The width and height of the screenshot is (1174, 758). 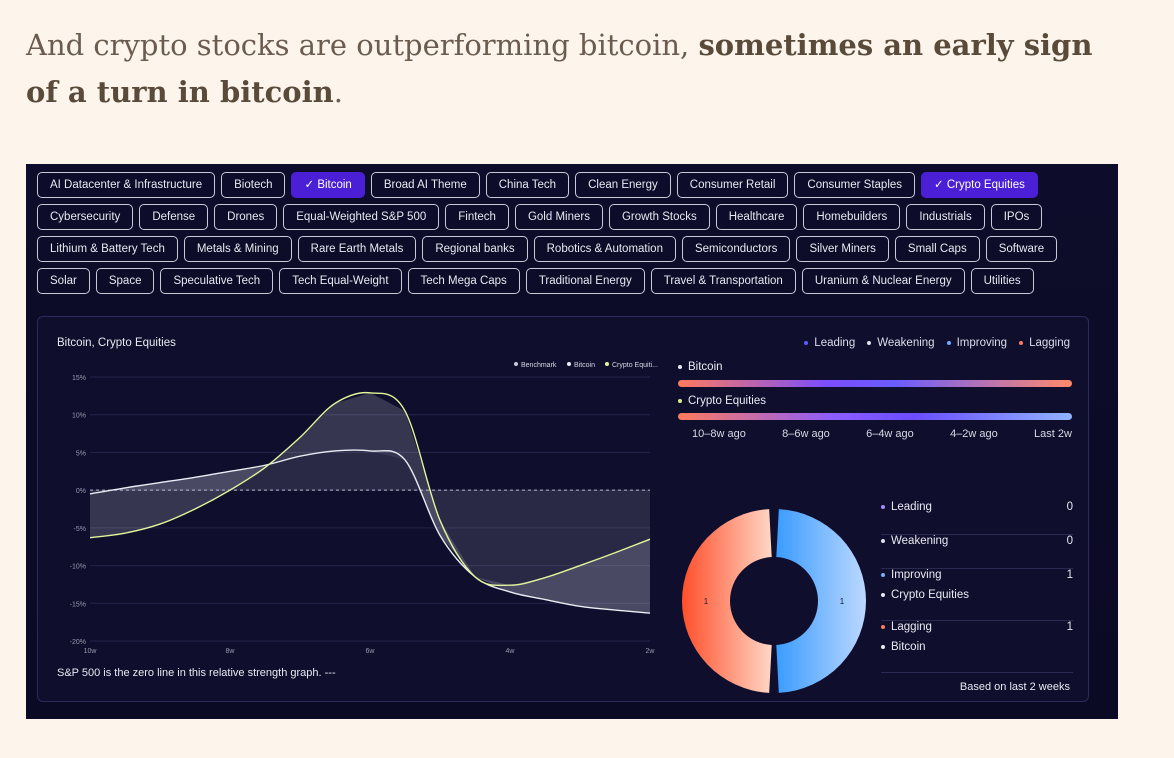 I want to click on y-tick-label: -20%, so click(x=78, y=642).